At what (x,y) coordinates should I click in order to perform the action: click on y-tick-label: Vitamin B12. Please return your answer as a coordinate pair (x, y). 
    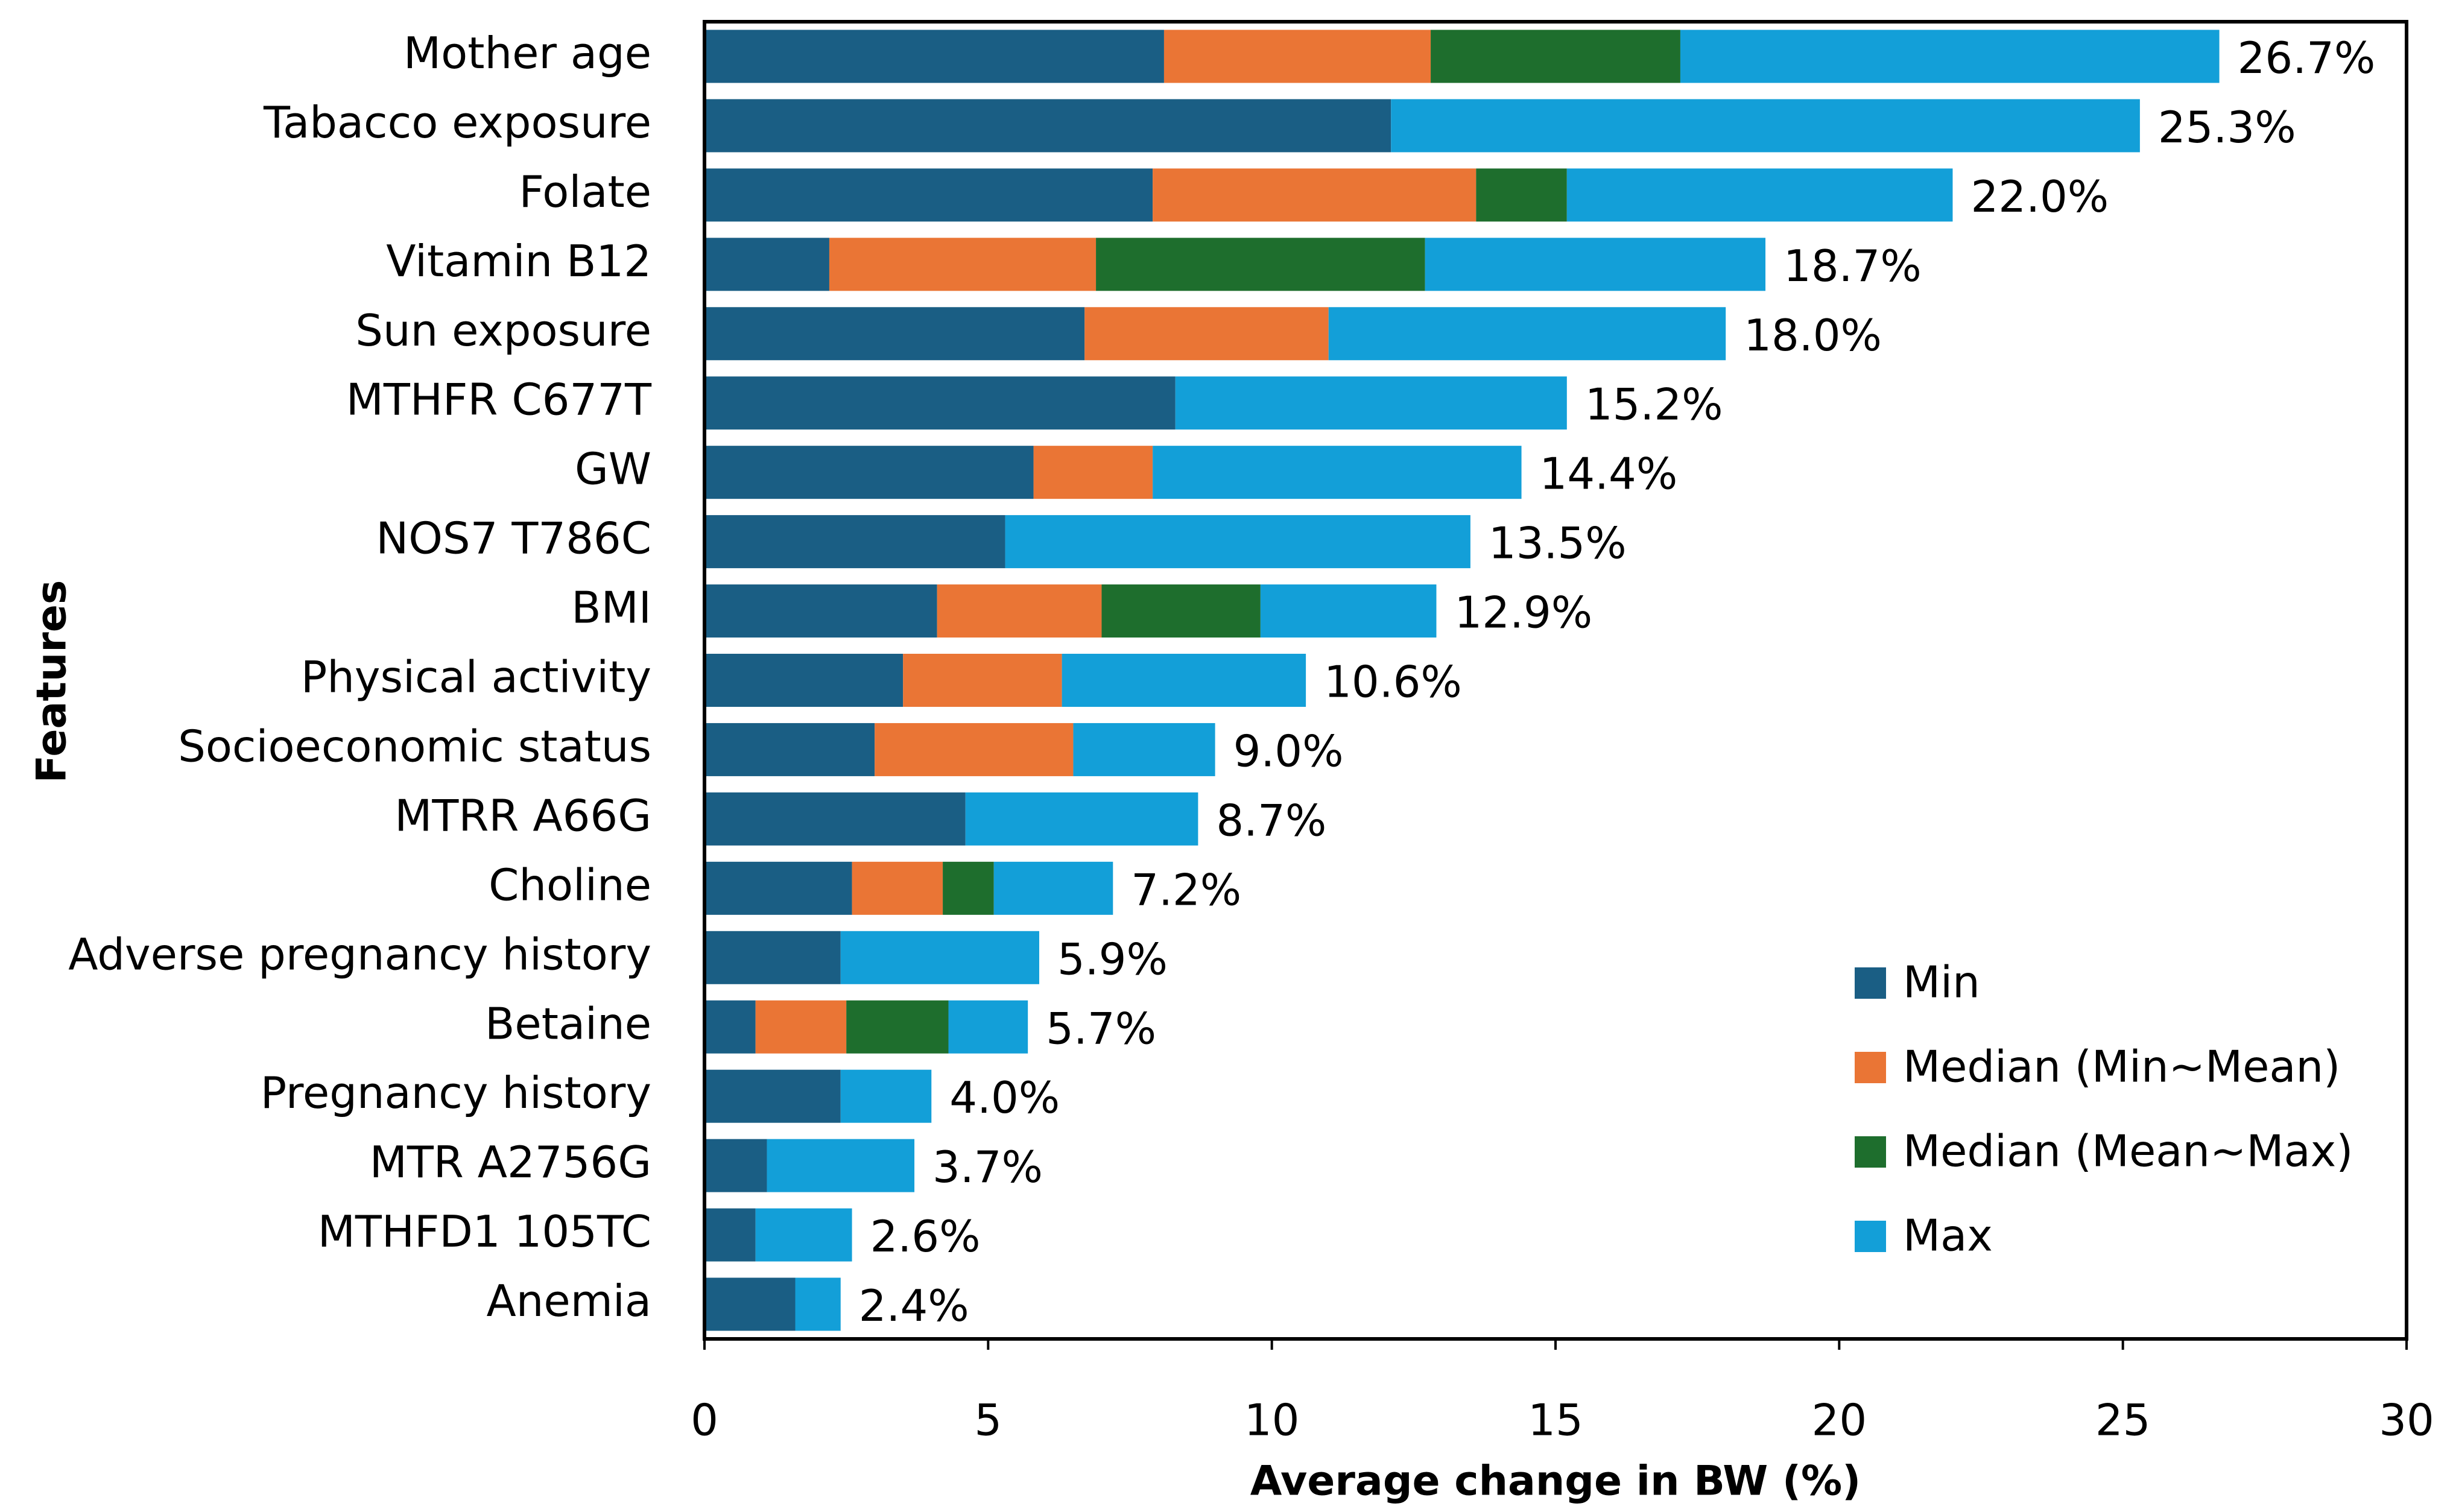
    Looking at the image, I should click on (518, 261).